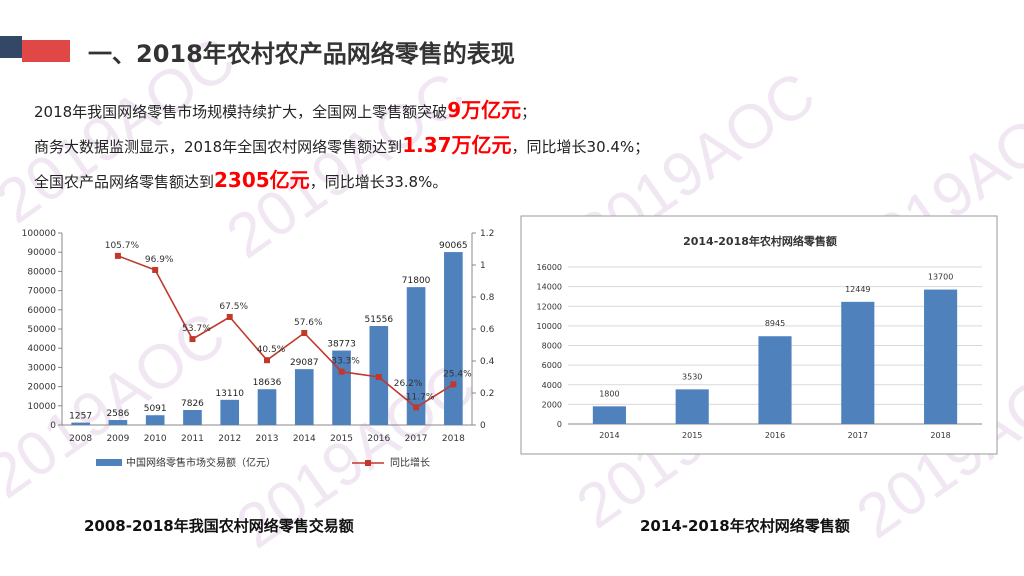 Image resolution: width=1024 pixels, height=576 pixels. I want to click on paragraph-text: ，同比增长30.4%；, so click(580, 147).